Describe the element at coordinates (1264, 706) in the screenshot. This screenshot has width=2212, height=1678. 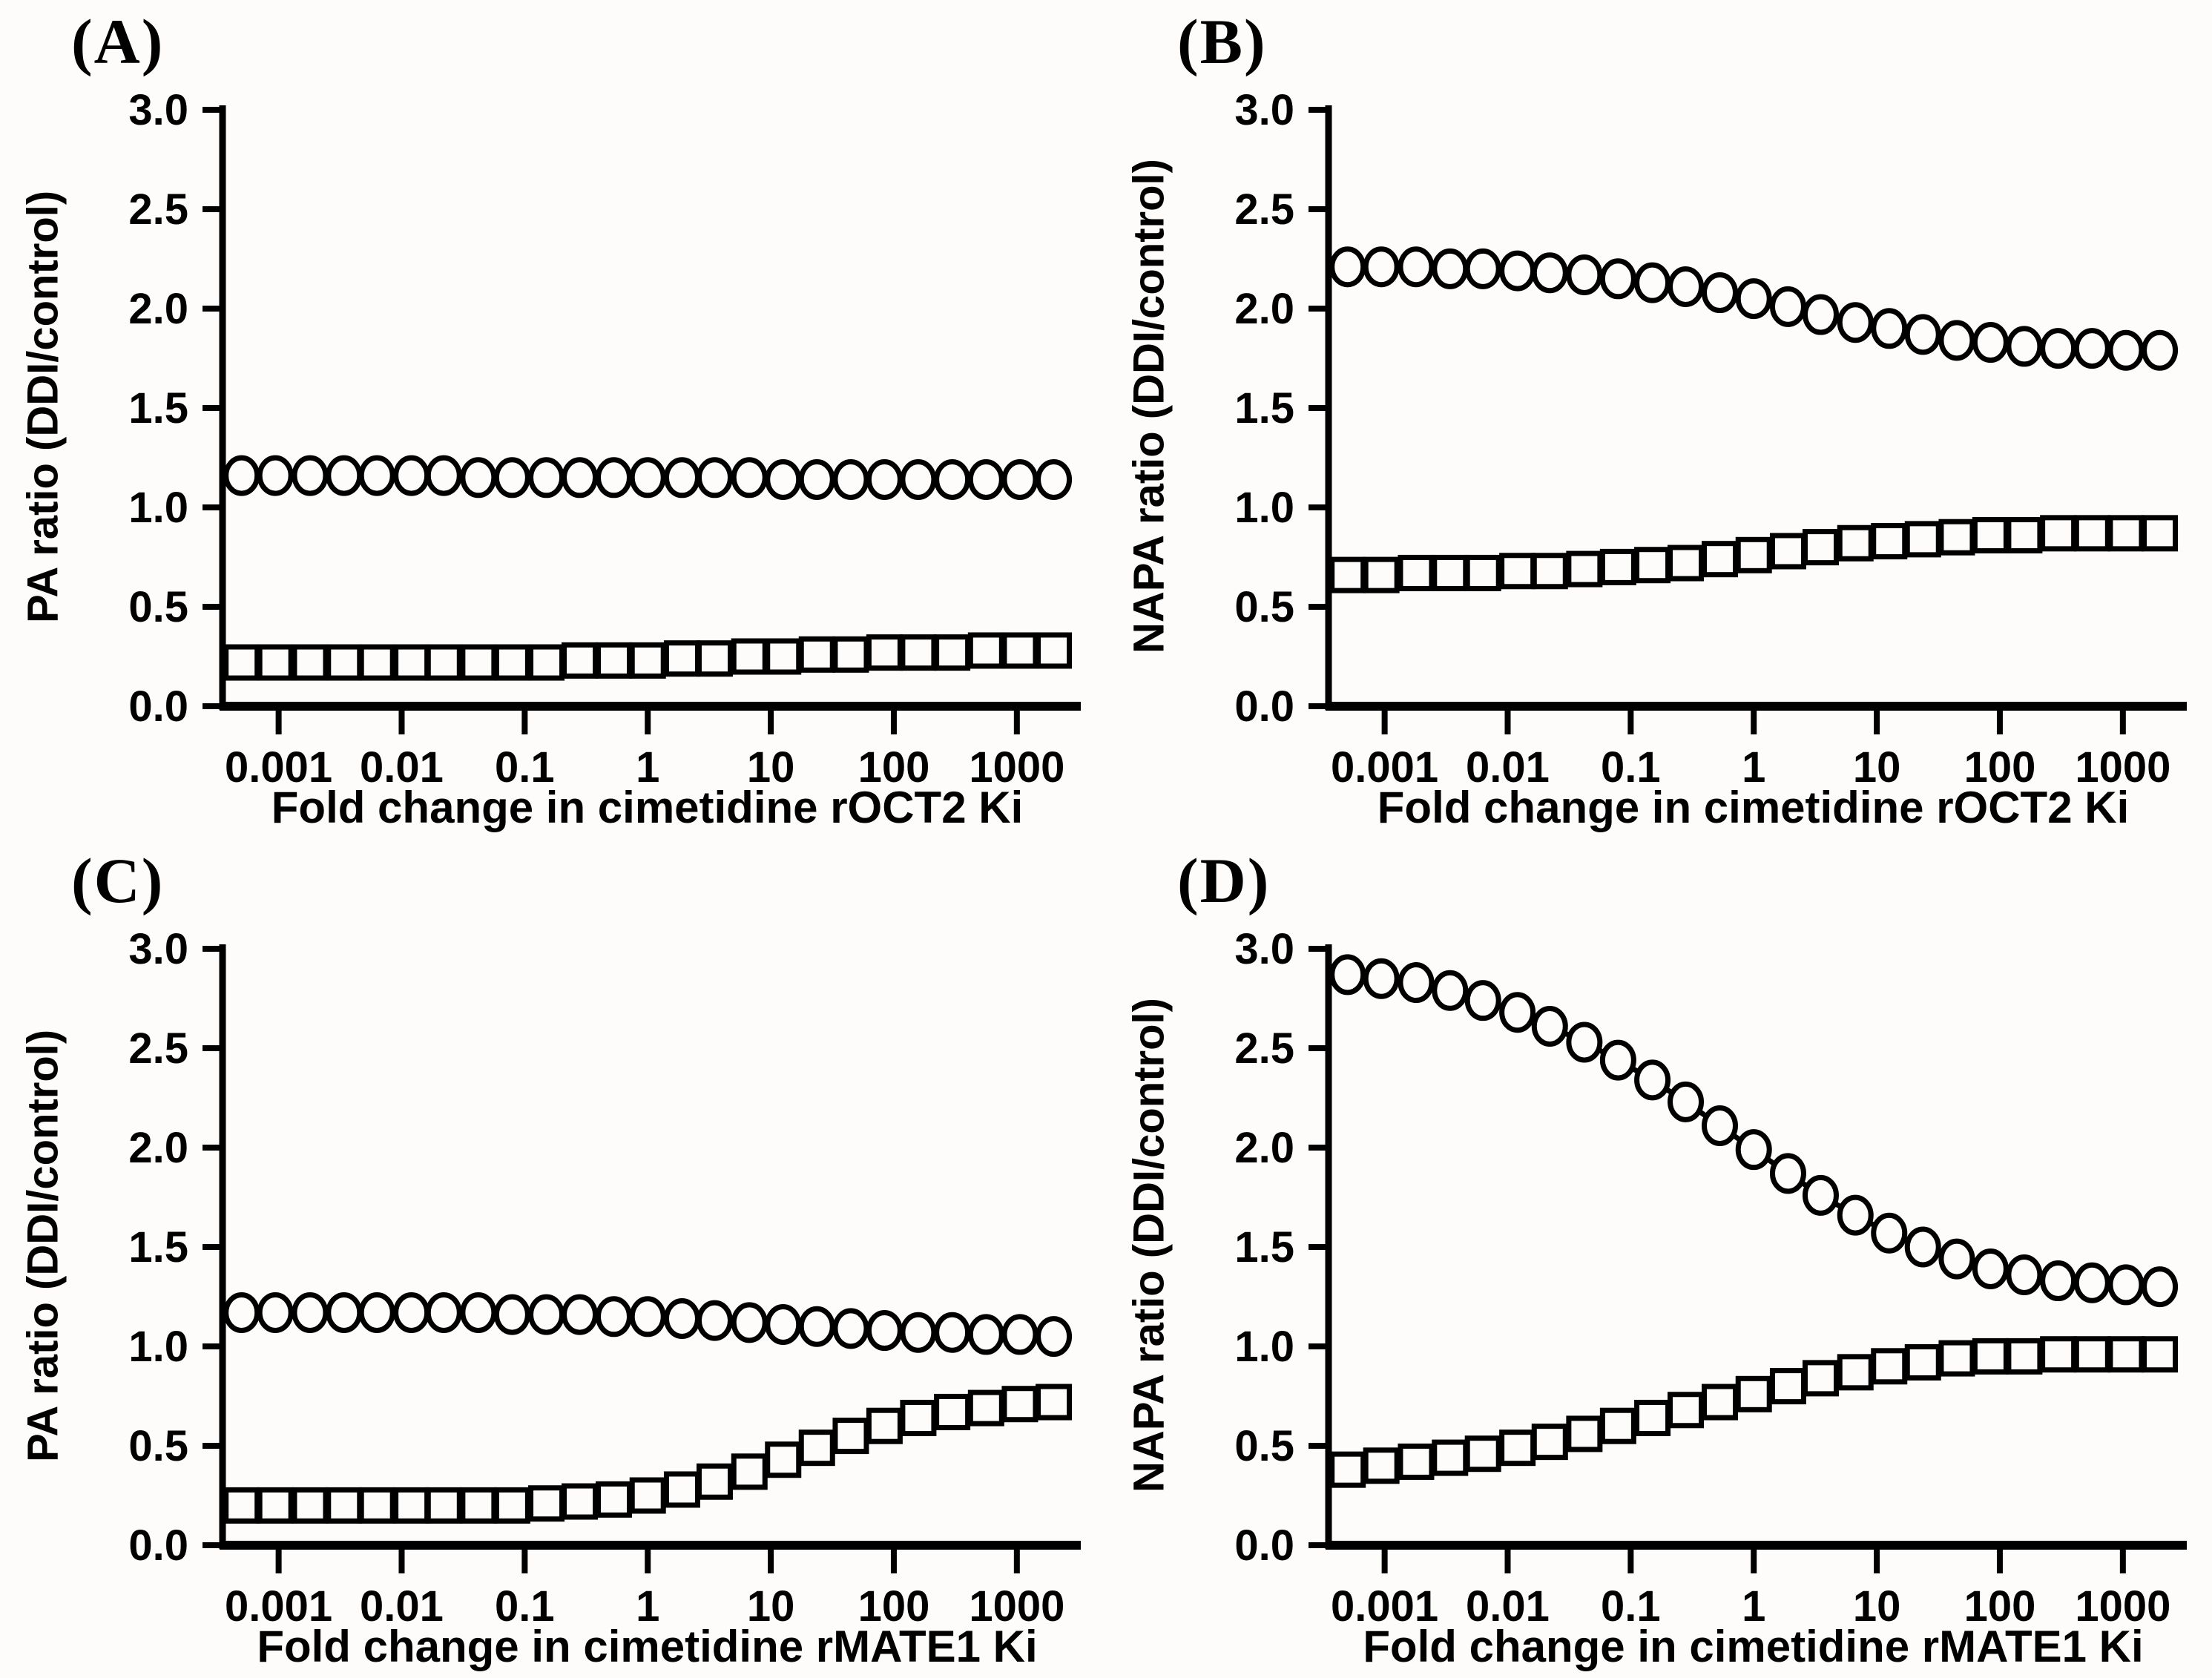
I see `y-tick-label: 0.0` at that location.